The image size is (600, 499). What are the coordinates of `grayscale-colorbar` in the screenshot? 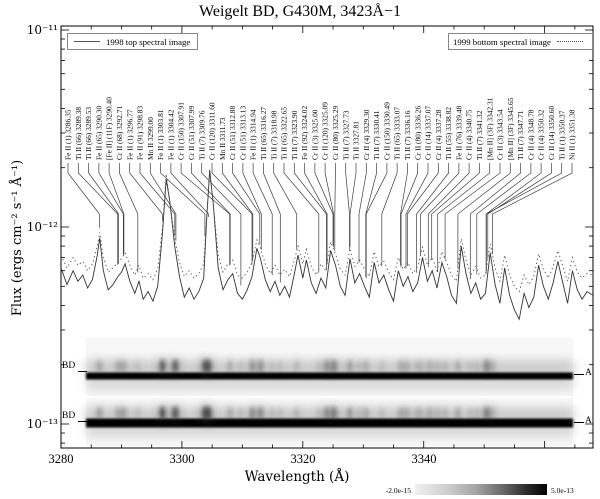 It's located at (481, 489).